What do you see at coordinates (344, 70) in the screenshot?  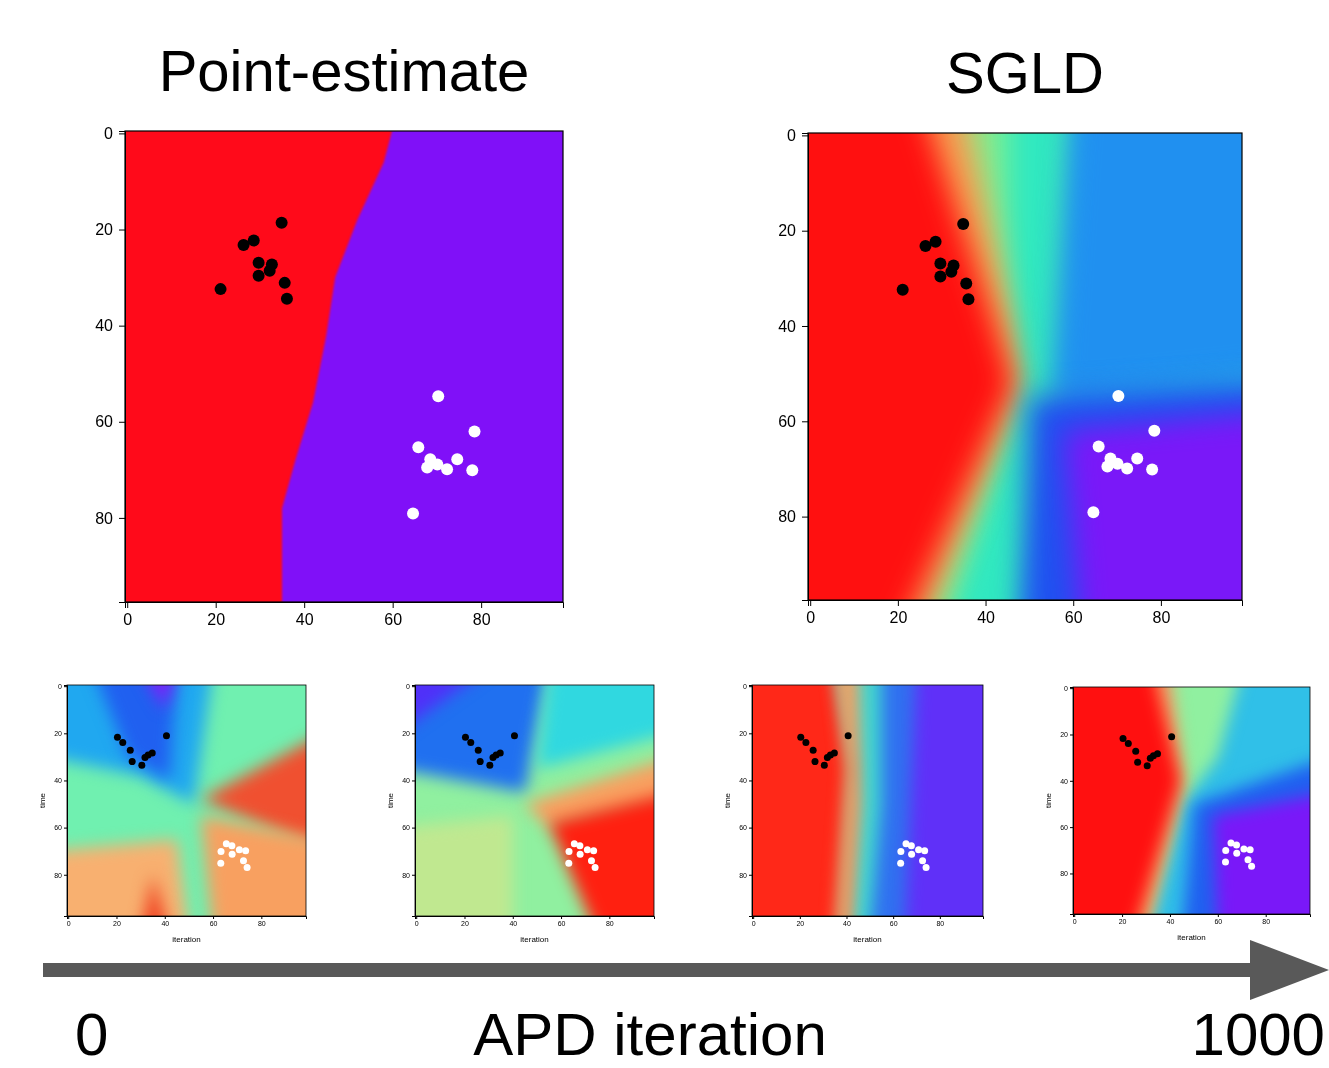 I see `chart-title: Point-estimate` at bounding box center [344, 70].